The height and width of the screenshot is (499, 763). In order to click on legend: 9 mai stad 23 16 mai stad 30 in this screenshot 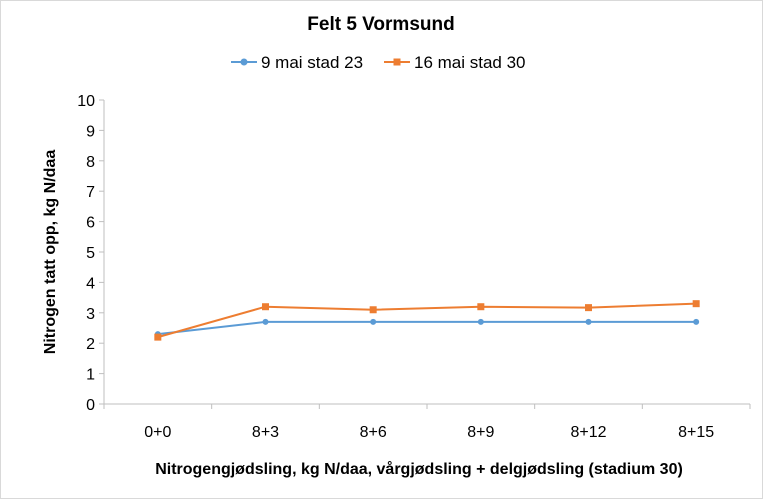, I will do `click(378, 62)`.